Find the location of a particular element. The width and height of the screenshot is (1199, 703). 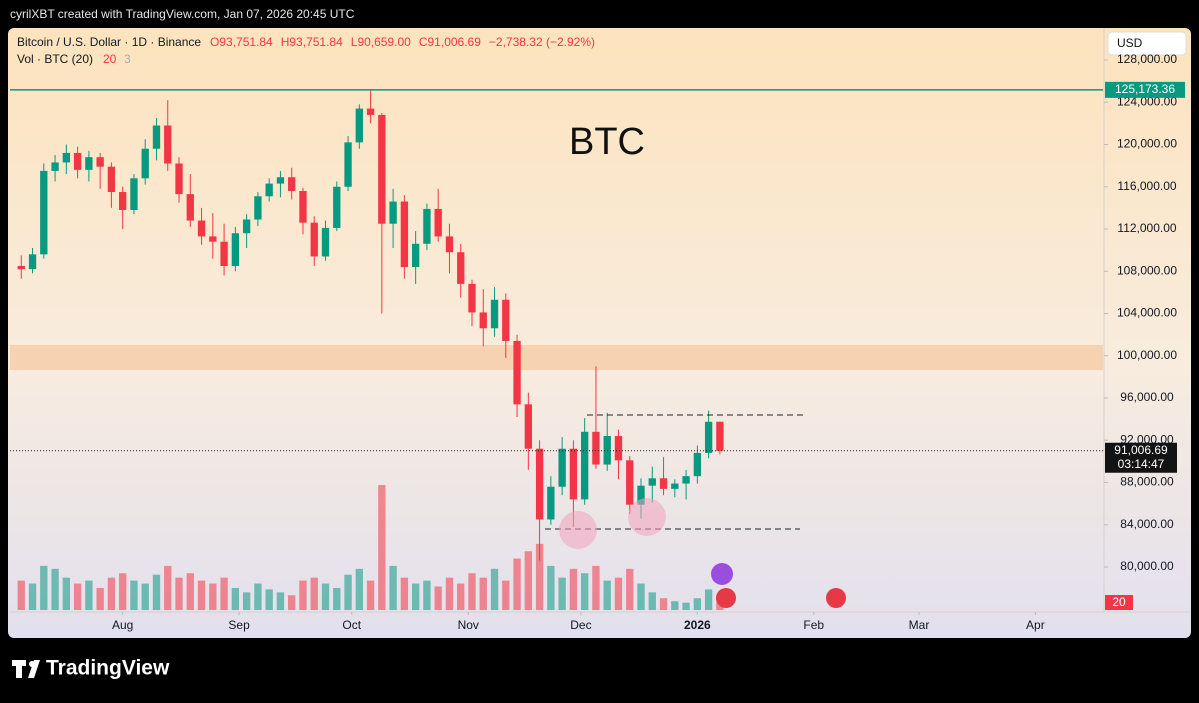

last-price-label: 91,006.69 is located at coordinates (1141, 450).